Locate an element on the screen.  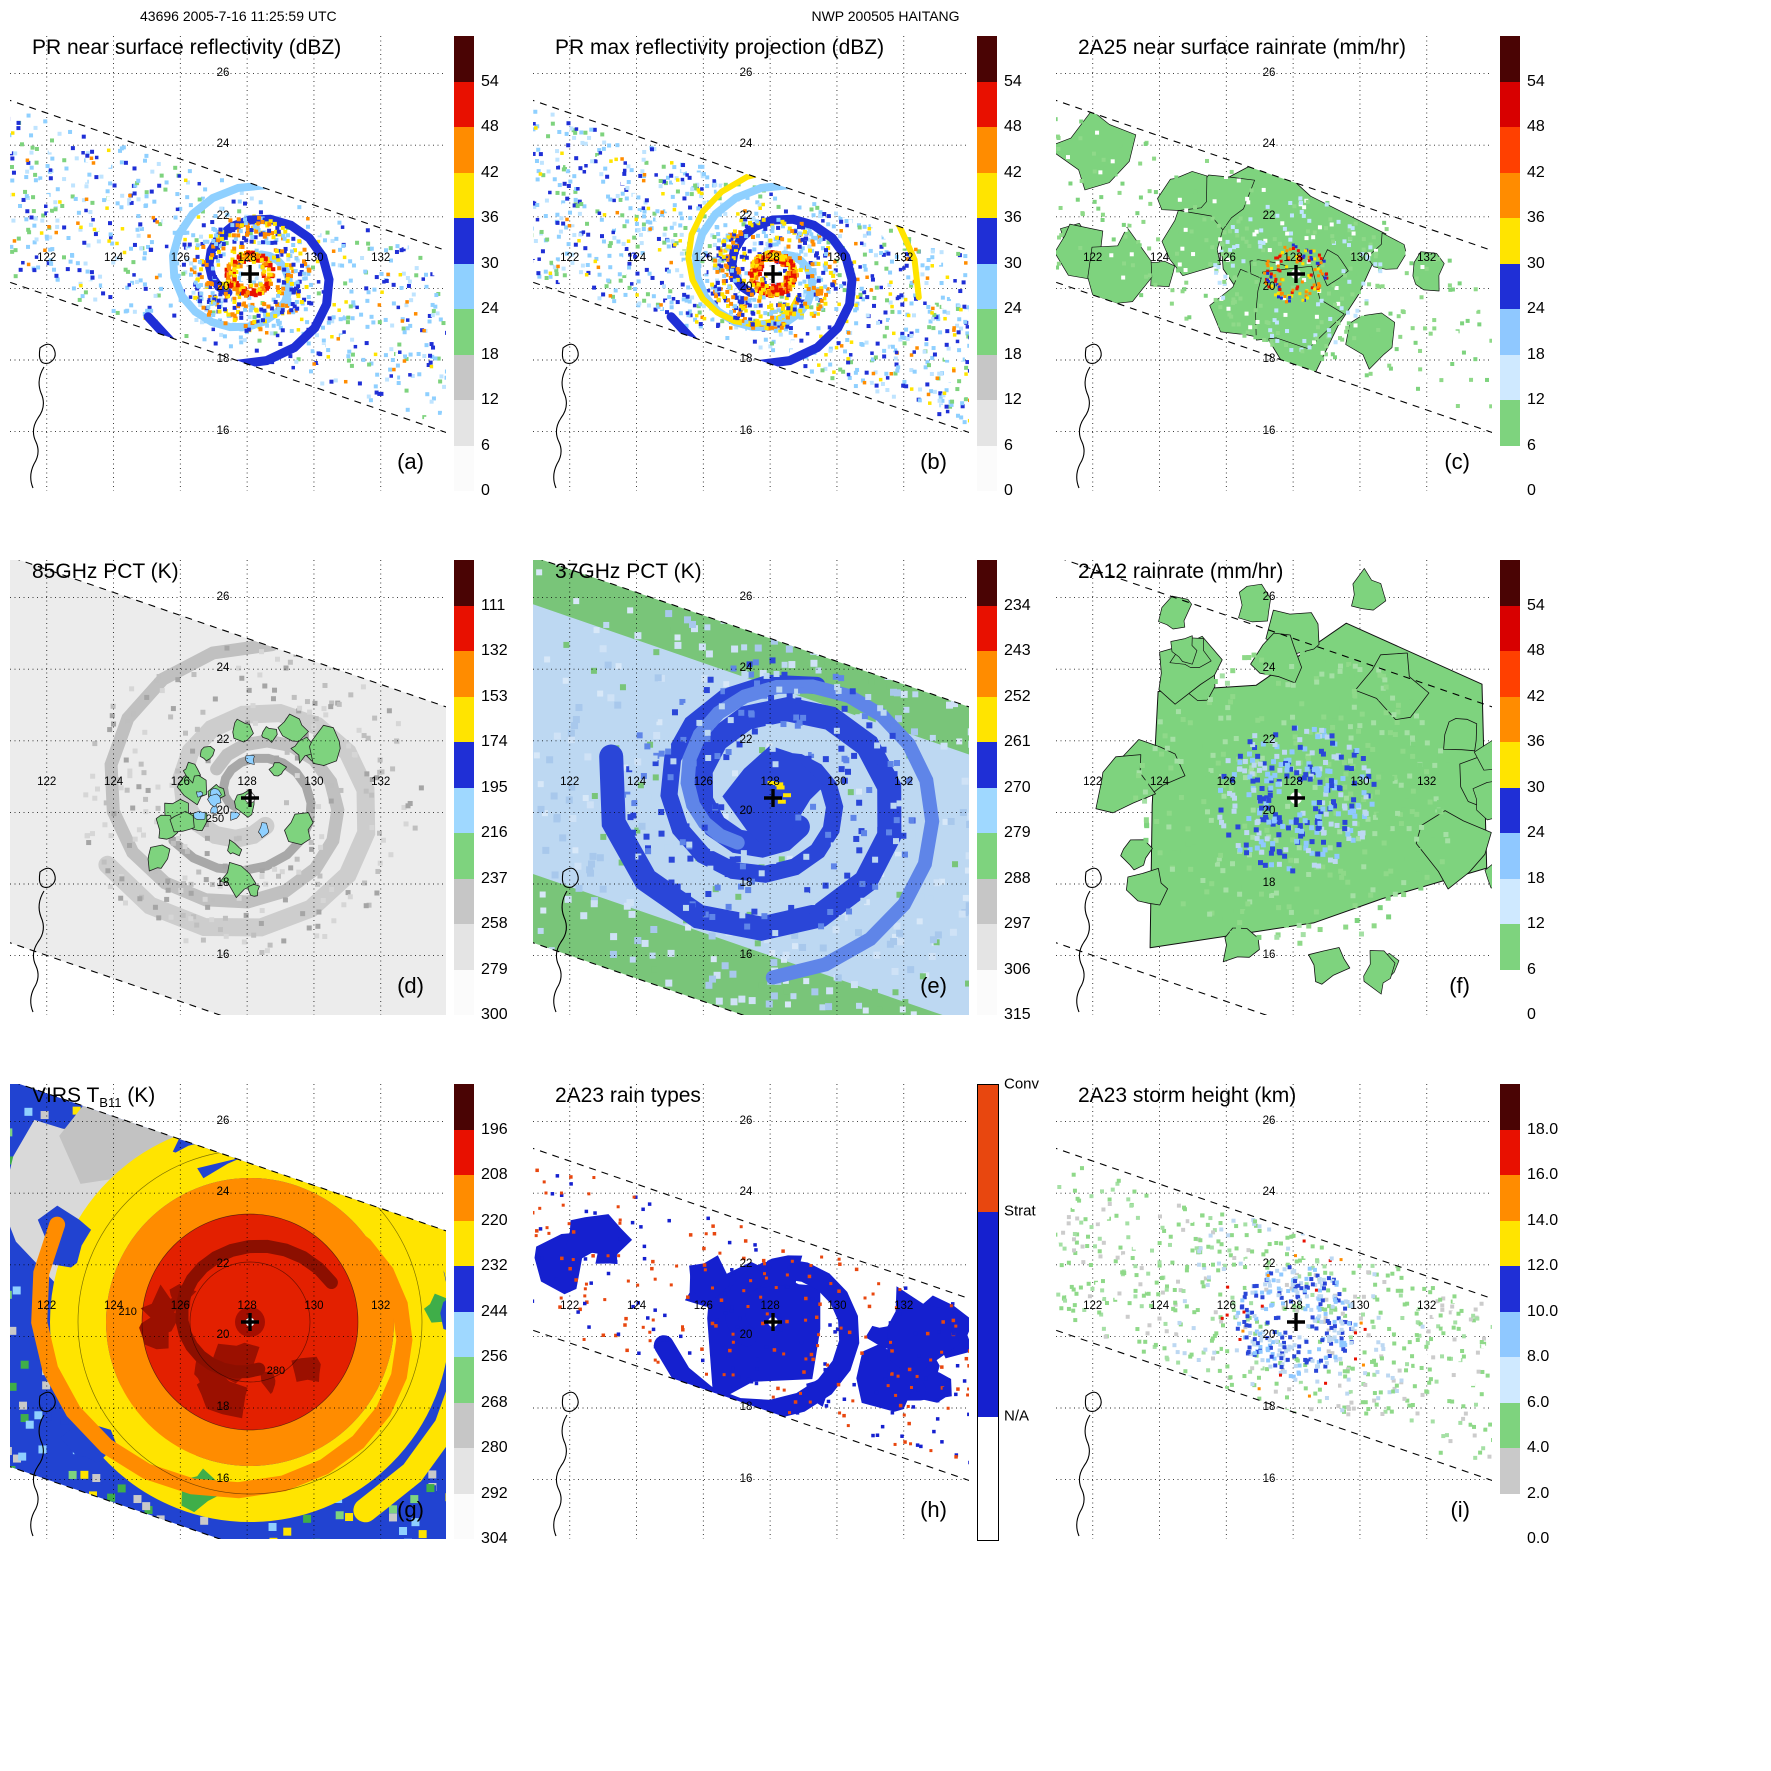
storm-map-f is located at coordinates (1274, 787).